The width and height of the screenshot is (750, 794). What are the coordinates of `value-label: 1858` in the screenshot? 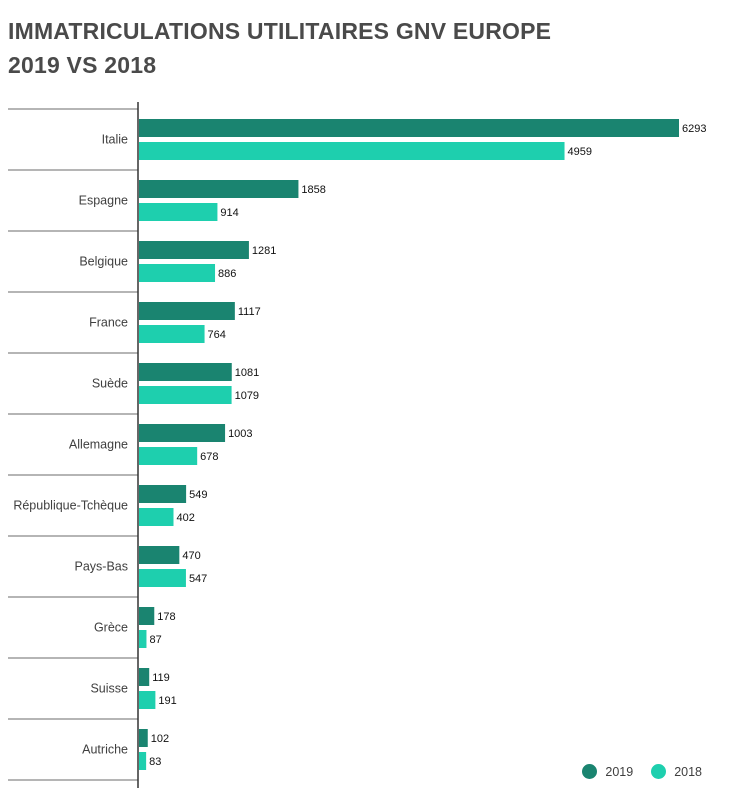 It's located at (313, 190).